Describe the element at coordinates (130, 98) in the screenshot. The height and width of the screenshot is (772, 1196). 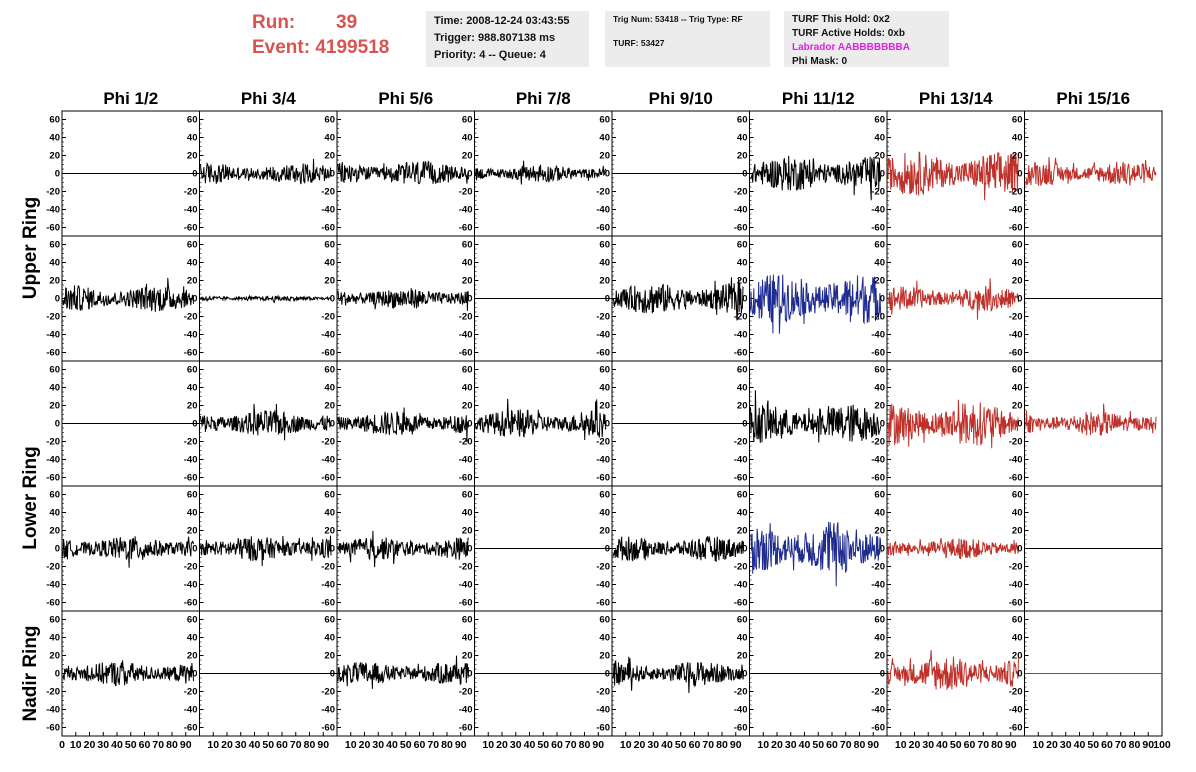
I see `column-title-1: Phi 1/2` at that location.